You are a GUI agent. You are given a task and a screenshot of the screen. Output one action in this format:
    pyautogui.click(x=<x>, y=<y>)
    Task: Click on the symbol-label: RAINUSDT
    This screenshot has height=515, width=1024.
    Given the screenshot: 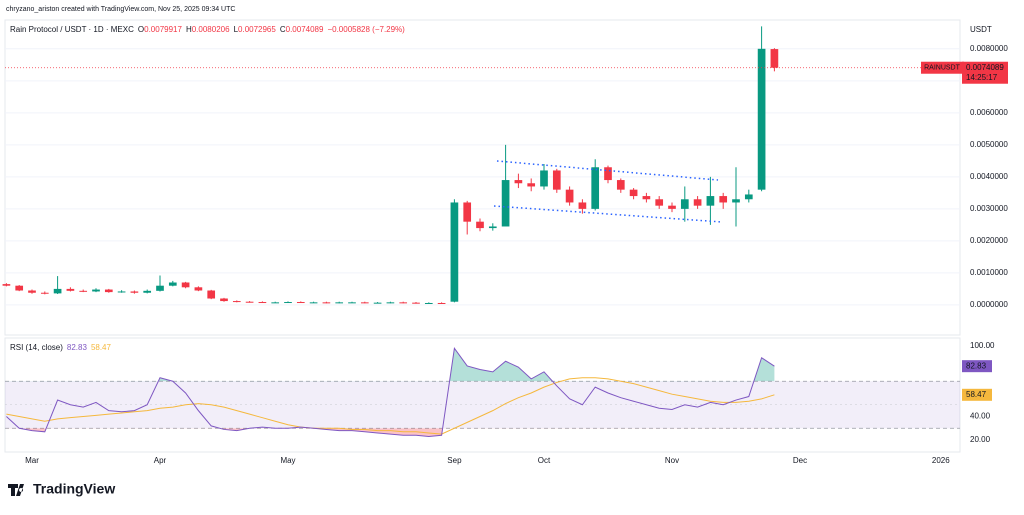 What is the action you would take?
    pyautogui.click(x=942, y=68)
    